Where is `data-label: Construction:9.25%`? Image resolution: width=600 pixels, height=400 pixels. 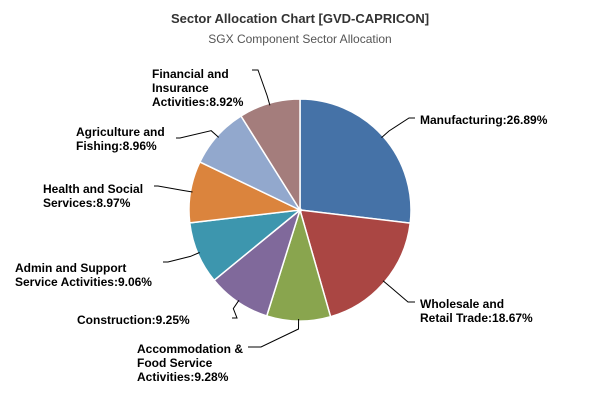 data-label: Construction:9.25% is located at coordinates (133, 320).